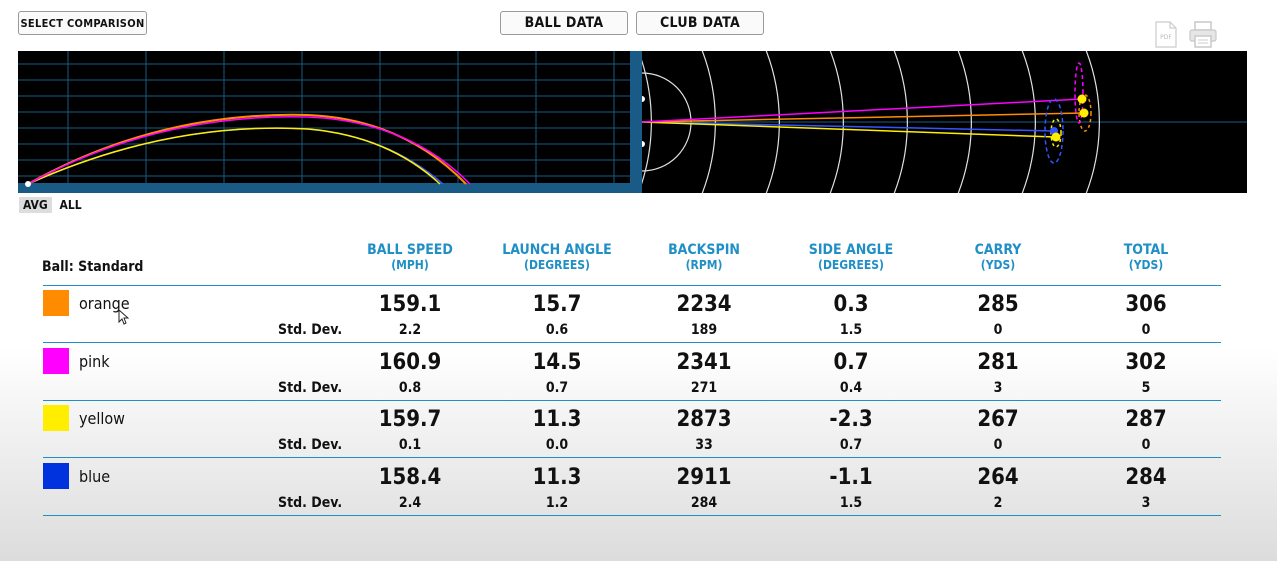 The width and height of the screenshot is (1277, 561). What do you see at coordinates (564, 23) in the screenshot?
I see `ball-data-tab: BALL DATA` at bounding box center [564, 23].